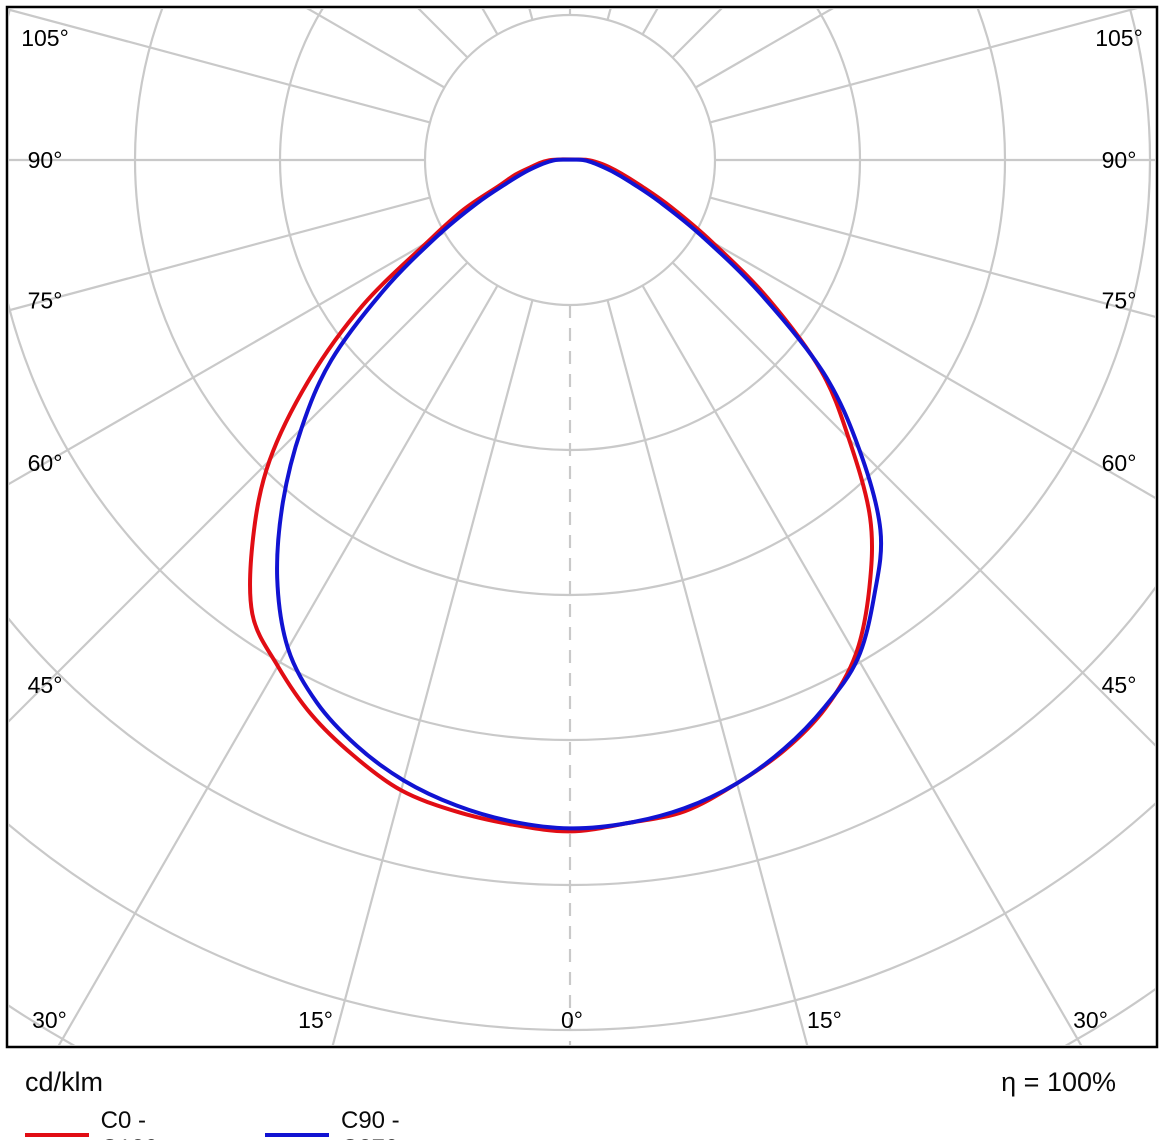  What do you see at coordinates (57, 1135) in the screenshot?
I see `legend-swatch-red-line` at bounding box center [57, 1135].